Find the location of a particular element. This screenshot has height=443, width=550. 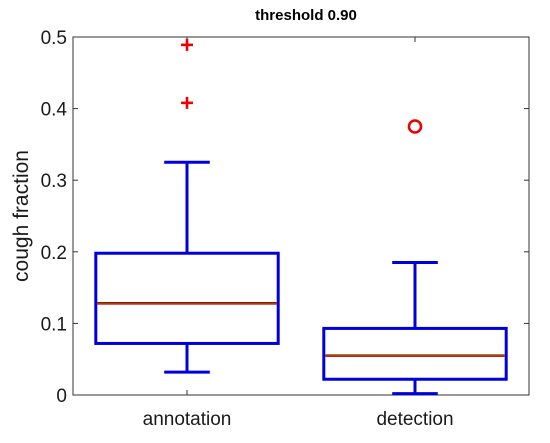

y-tick-label: 0.4 is located at coordinates (54, 110).